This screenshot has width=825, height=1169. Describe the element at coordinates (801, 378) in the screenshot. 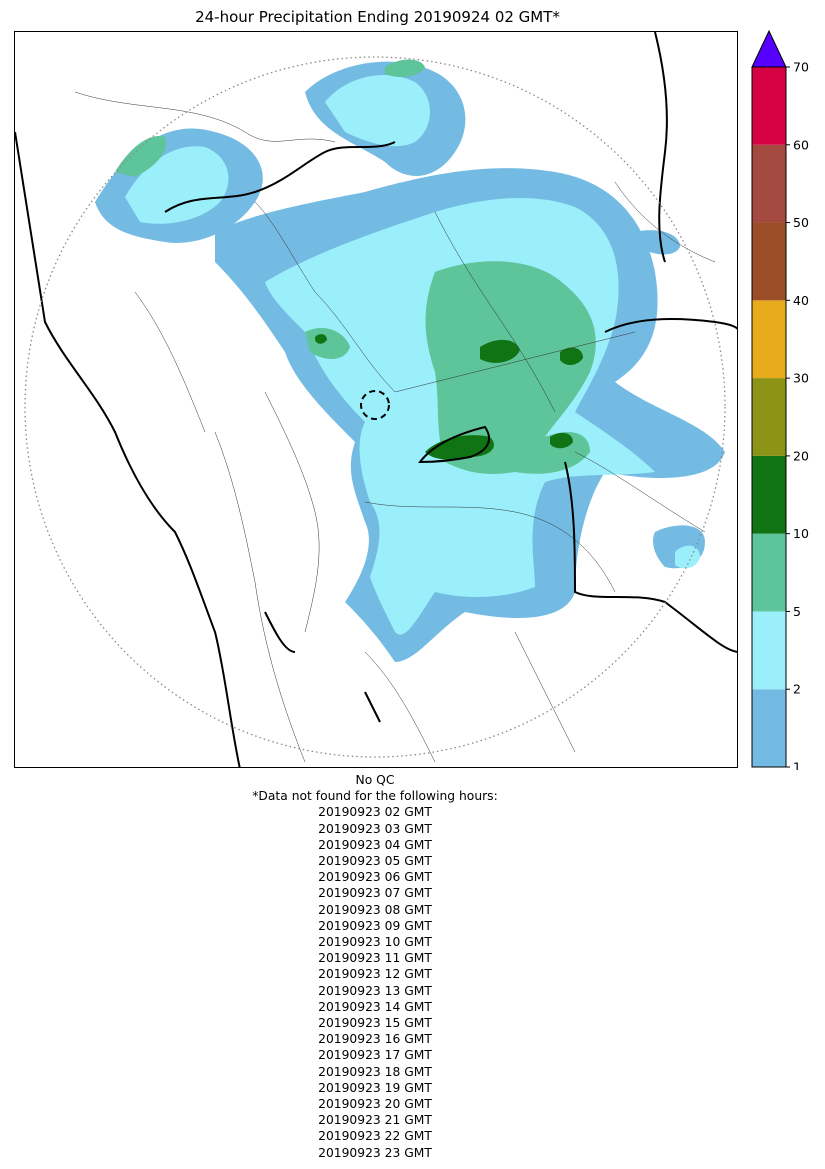

I see `colorbar-tick-label: 30` at that location.